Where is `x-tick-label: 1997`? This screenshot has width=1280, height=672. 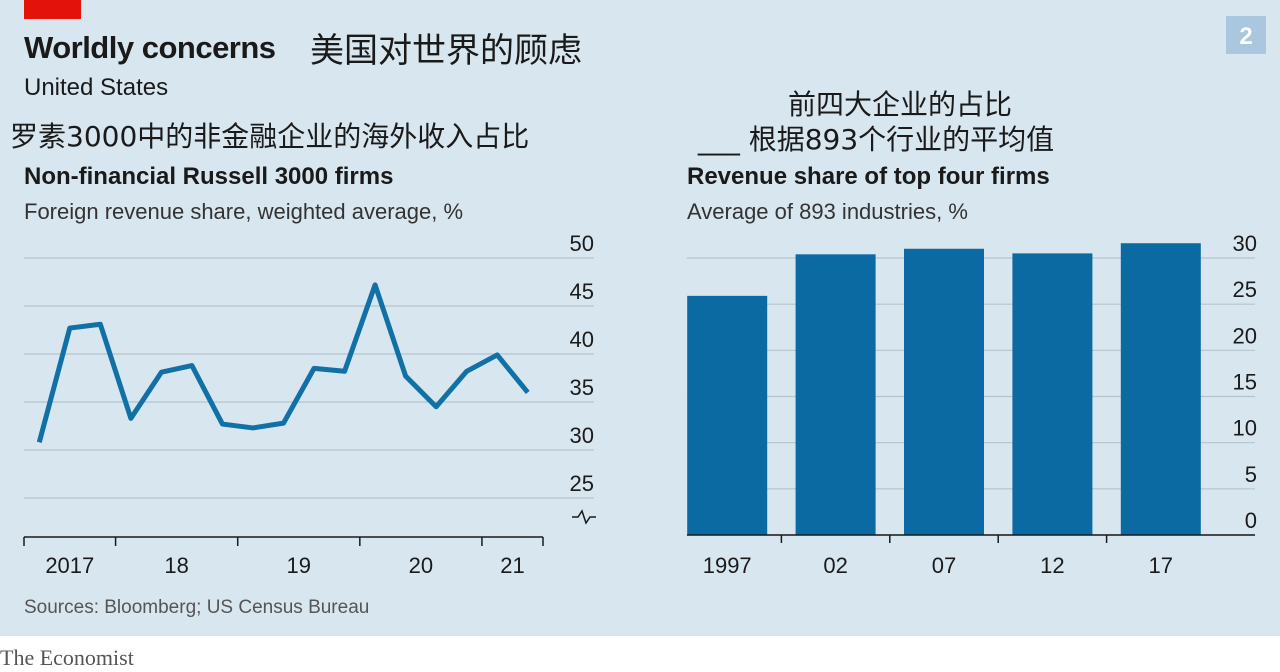 x-tick-label: 1997 is located at coordinates (727, 565).